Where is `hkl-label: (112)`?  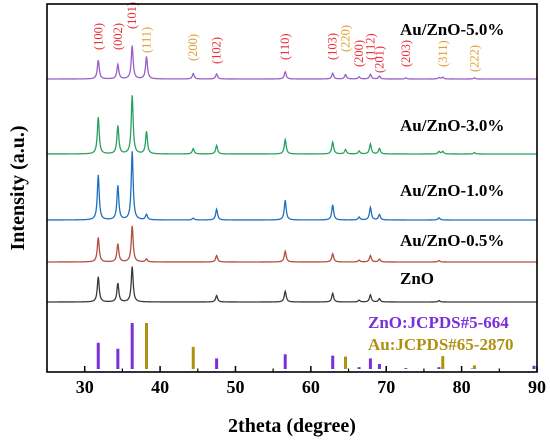
hkl-label: (112) is located at coordinates (370, 46).